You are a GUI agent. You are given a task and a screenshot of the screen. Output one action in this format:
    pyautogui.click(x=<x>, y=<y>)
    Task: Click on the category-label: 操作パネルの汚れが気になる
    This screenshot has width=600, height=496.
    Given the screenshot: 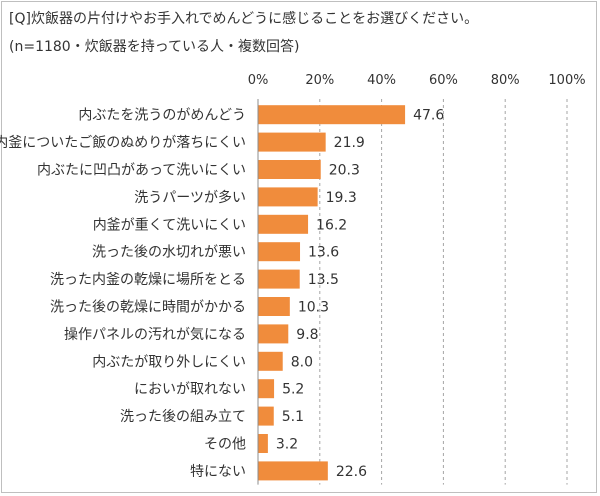 What is the action you would take?
    pyautogui.click(x=155, y=335)
    